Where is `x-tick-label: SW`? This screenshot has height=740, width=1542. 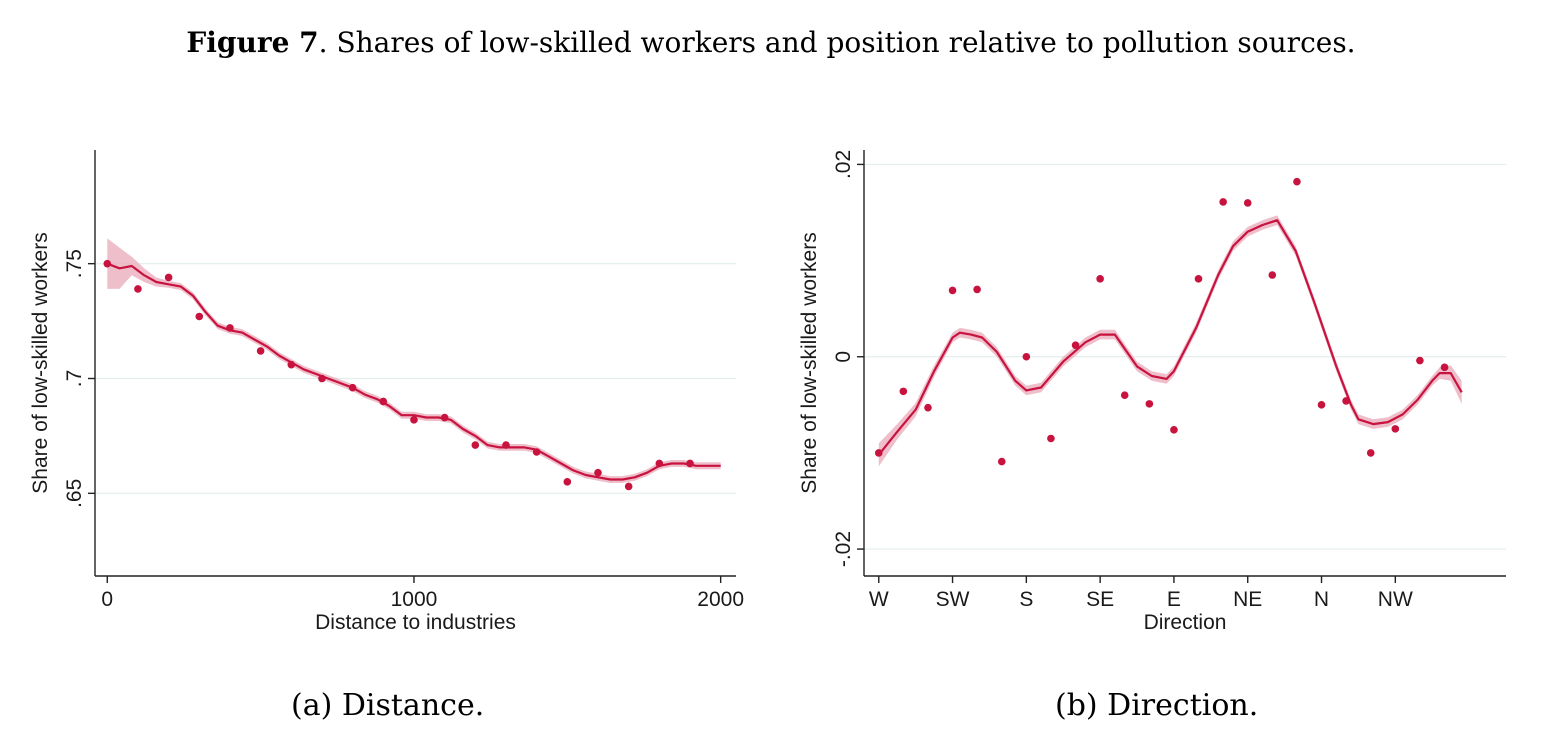
x-tick-label: SW is located at coordinates (953, 599).